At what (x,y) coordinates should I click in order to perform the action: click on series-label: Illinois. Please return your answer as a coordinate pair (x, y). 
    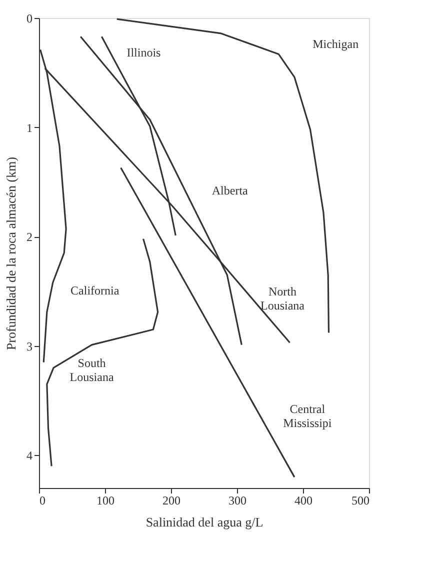
    Looking at the image, I should click on (144, 53).